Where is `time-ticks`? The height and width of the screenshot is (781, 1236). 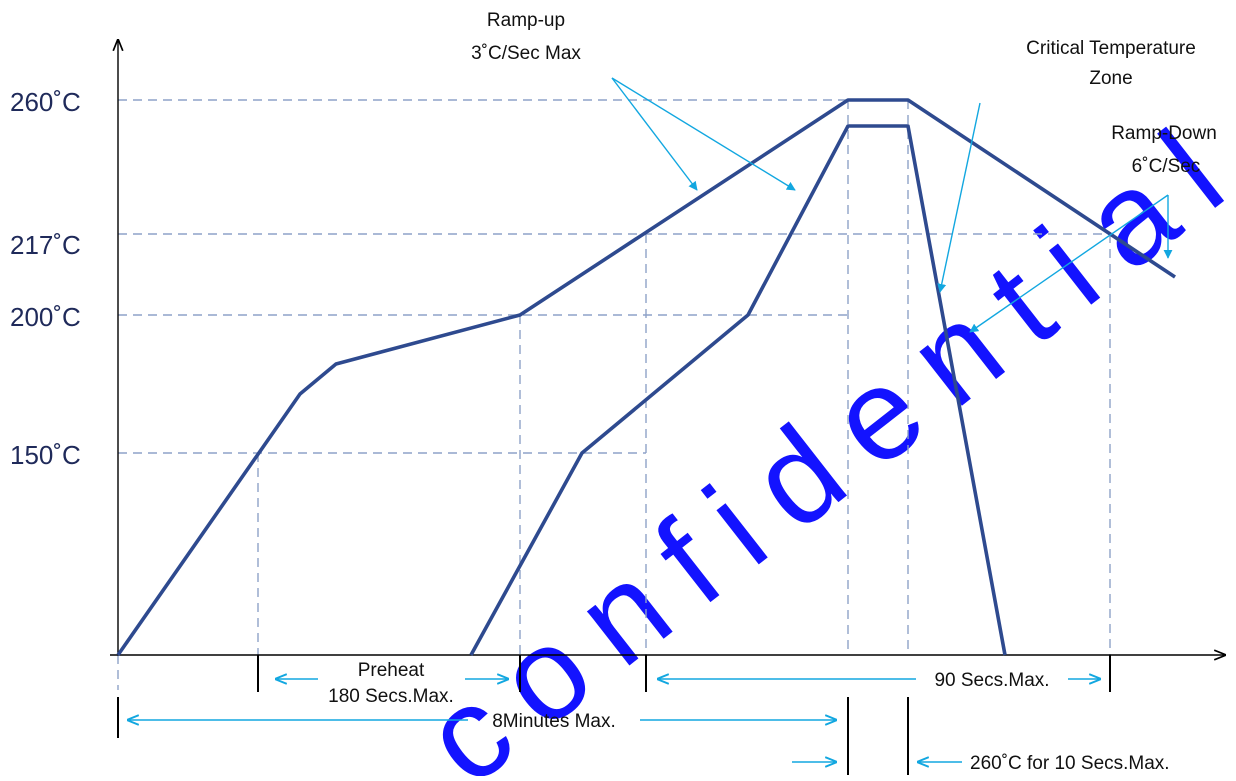
time-ticks is located at coordinates (614, 715).